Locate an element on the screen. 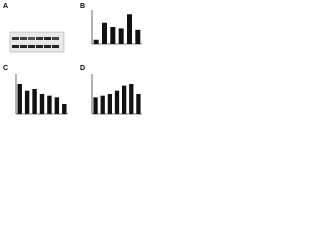 This screenshot has width=320, height=240. panel-label: D is located at coordinates (82, 68).